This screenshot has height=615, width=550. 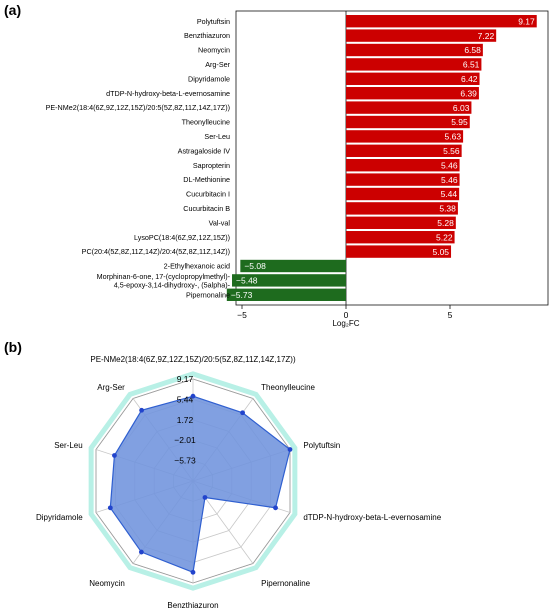 What do you see at coordinates (207, 35) in the screenshot?
I see `category-label: Benzthiazuron` at bounding box center [207, 35].